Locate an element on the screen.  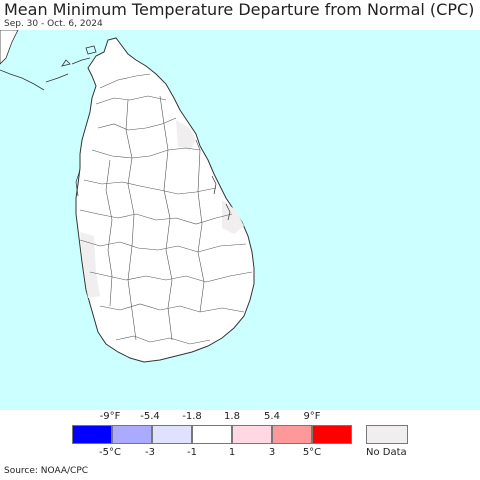
legend-f-tick-3: -1.8 is located at coordinates (192, 416).